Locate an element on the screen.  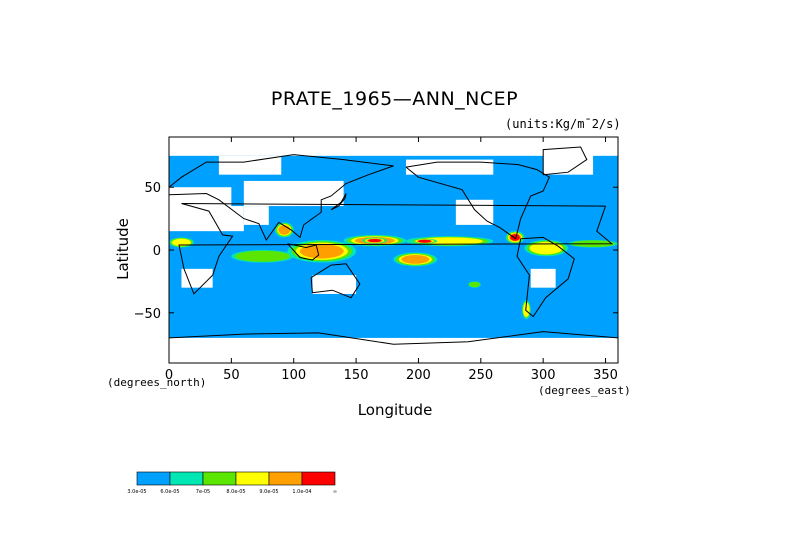
y-tick-label: −50 is located at coordinates (147, 314).